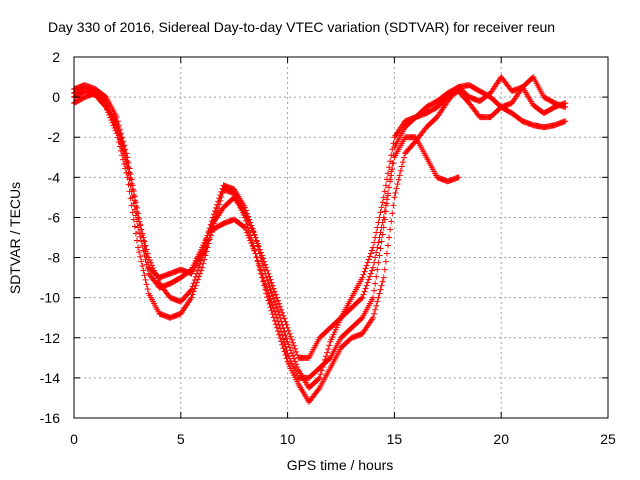  Describe the element at coordinates (54, 217) in the screenshot. I see `y-tick-label: -6` at that location.